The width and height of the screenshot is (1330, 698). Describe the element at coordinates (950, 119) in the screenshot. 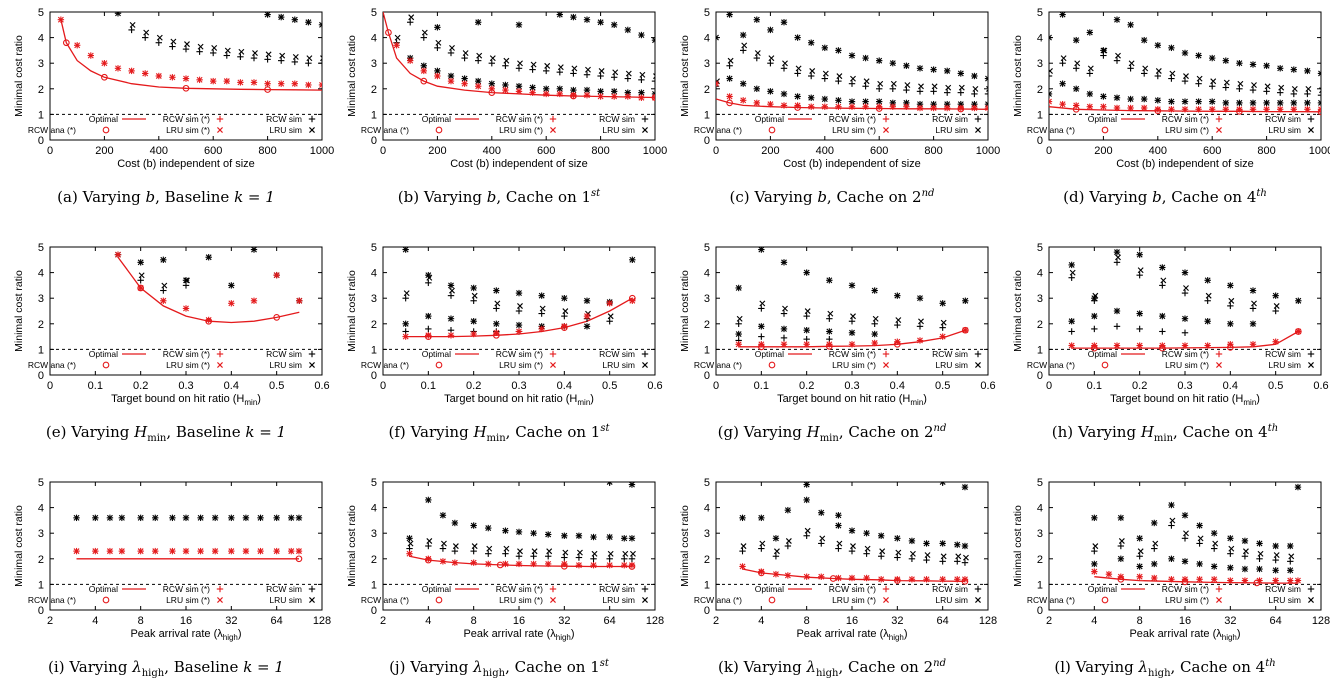

I see `legend-label-rcw_sim: RCW sim` at that location.